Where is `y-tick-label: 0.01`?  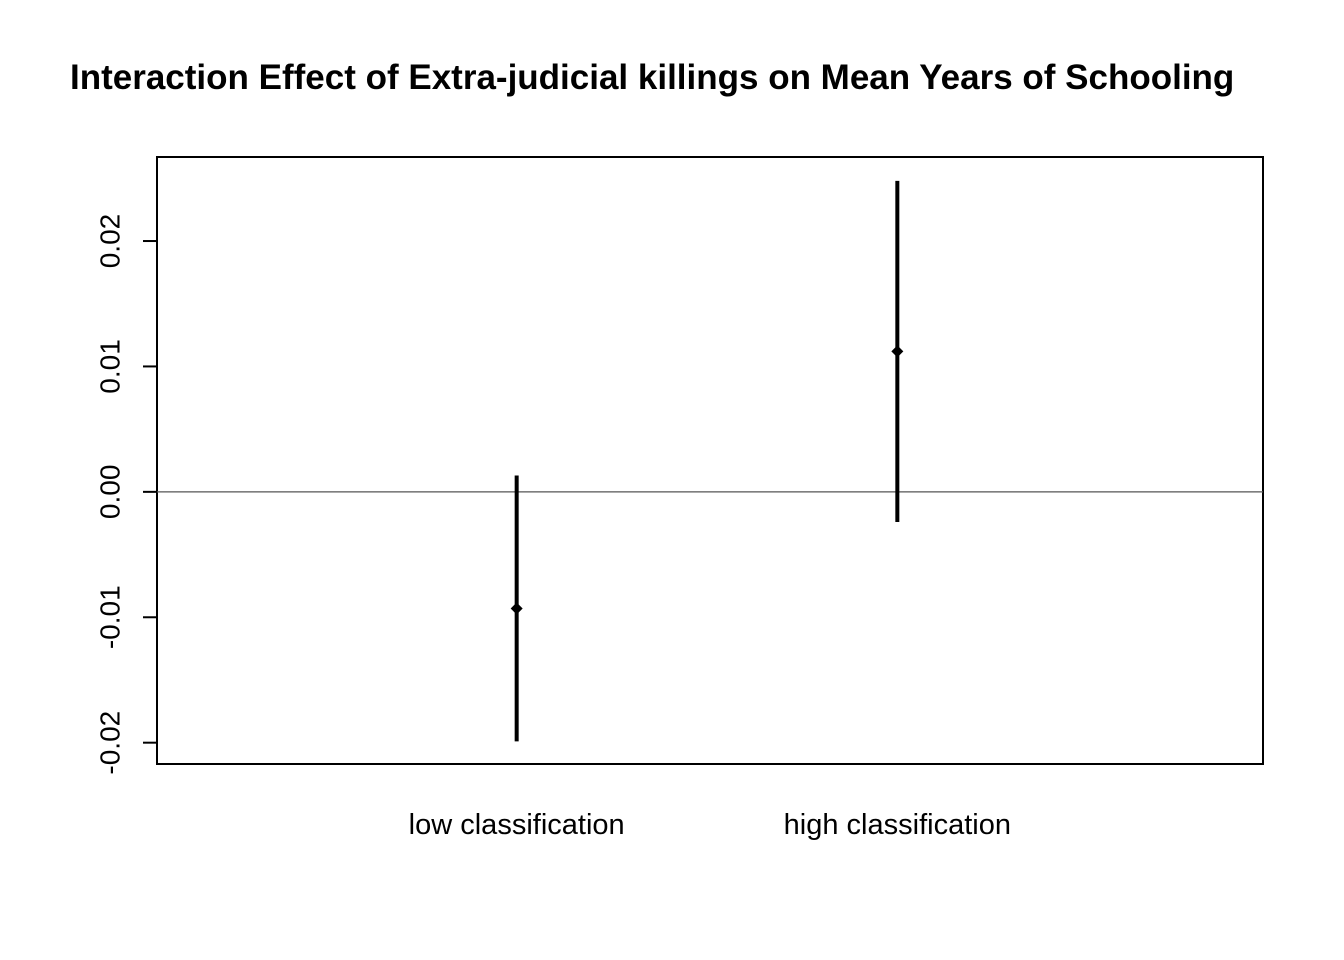 y-tick-label: 0.01 is located at coordinates (109, 366).